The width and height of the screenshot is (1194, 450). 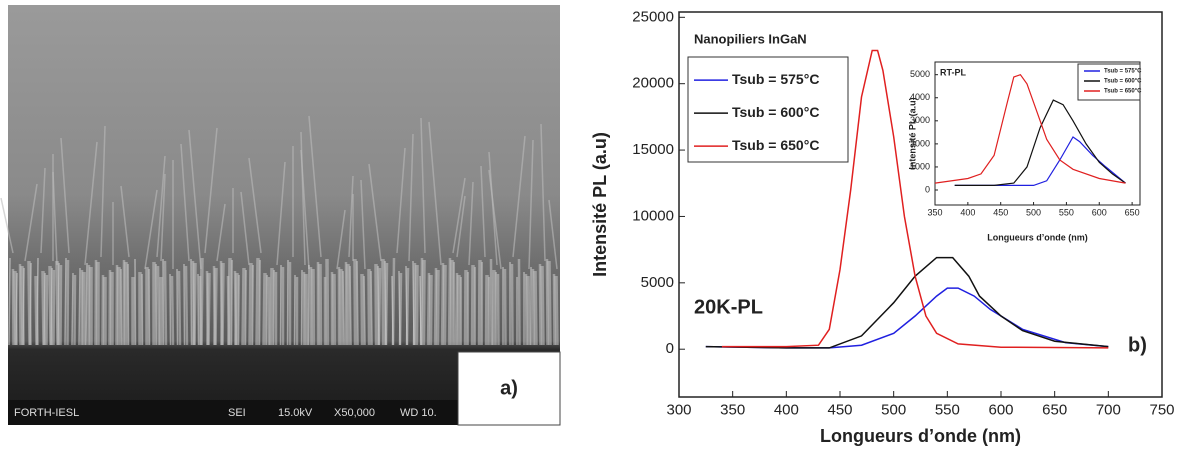 I want to click on x-tick-label: 450, so click(x=839, y=409).